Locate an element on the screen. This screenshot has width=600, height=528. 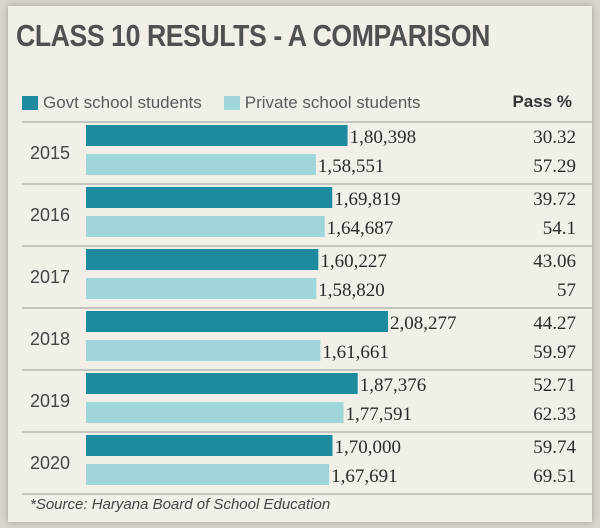
value-label-govt: 2,08,277 is located at coordinates (423, 323).